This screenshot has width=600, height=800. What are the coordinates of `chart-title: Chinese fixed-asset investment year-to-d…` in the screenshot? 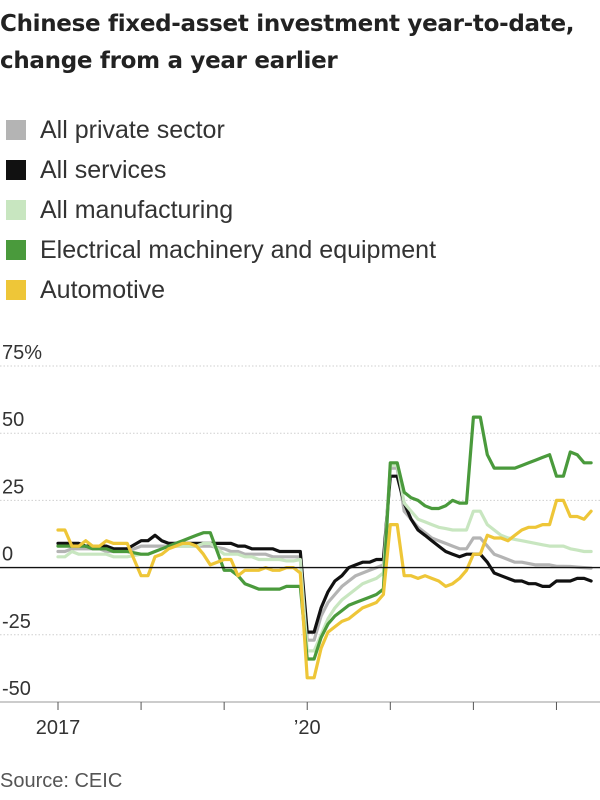 It's located at (287, 42).